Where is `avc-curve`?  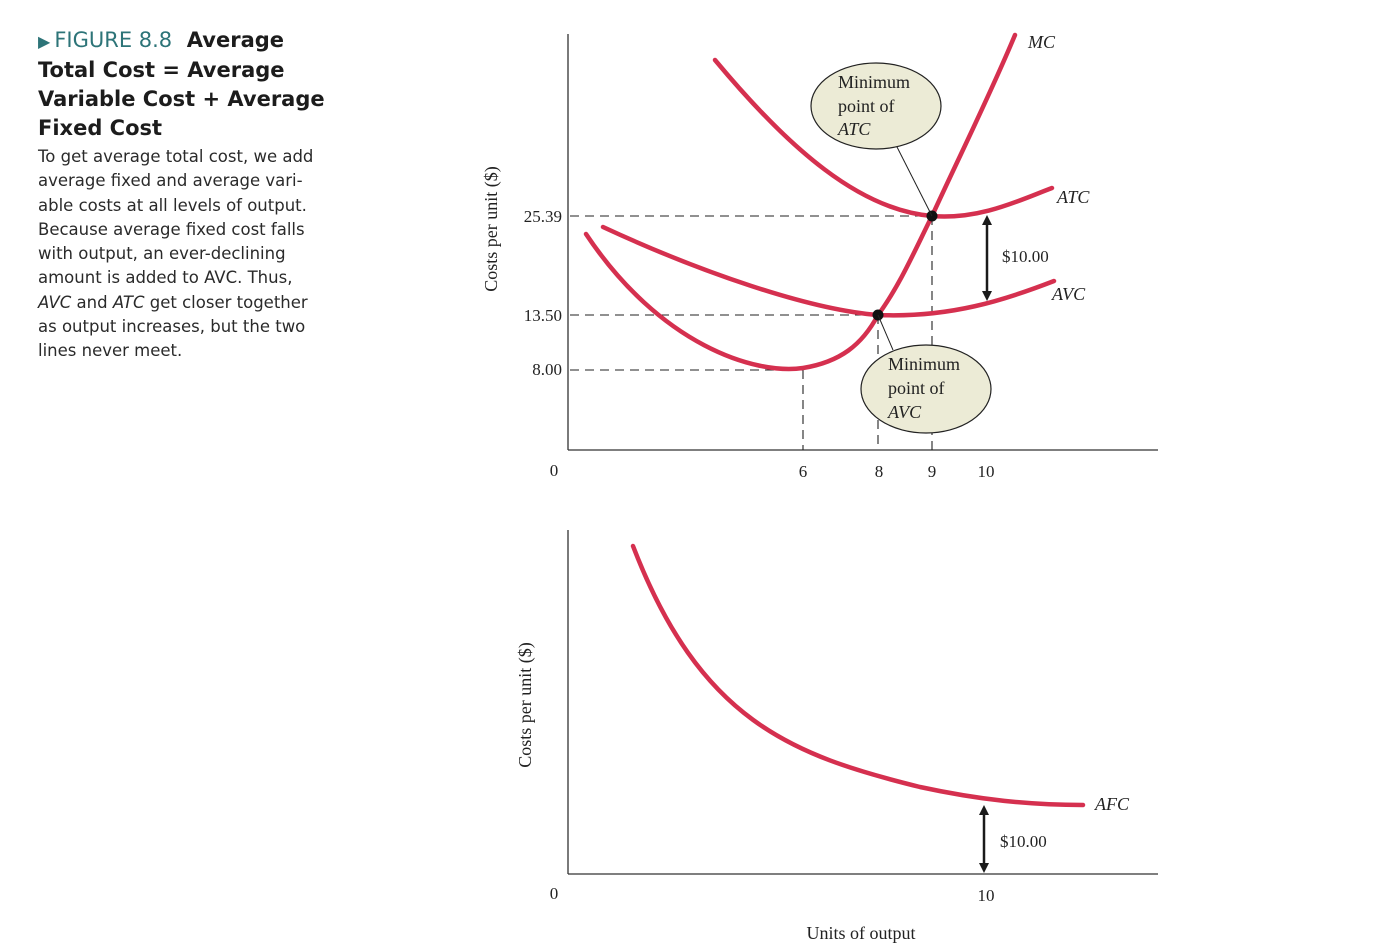 avc-curve is located at coordinates (828, 271).